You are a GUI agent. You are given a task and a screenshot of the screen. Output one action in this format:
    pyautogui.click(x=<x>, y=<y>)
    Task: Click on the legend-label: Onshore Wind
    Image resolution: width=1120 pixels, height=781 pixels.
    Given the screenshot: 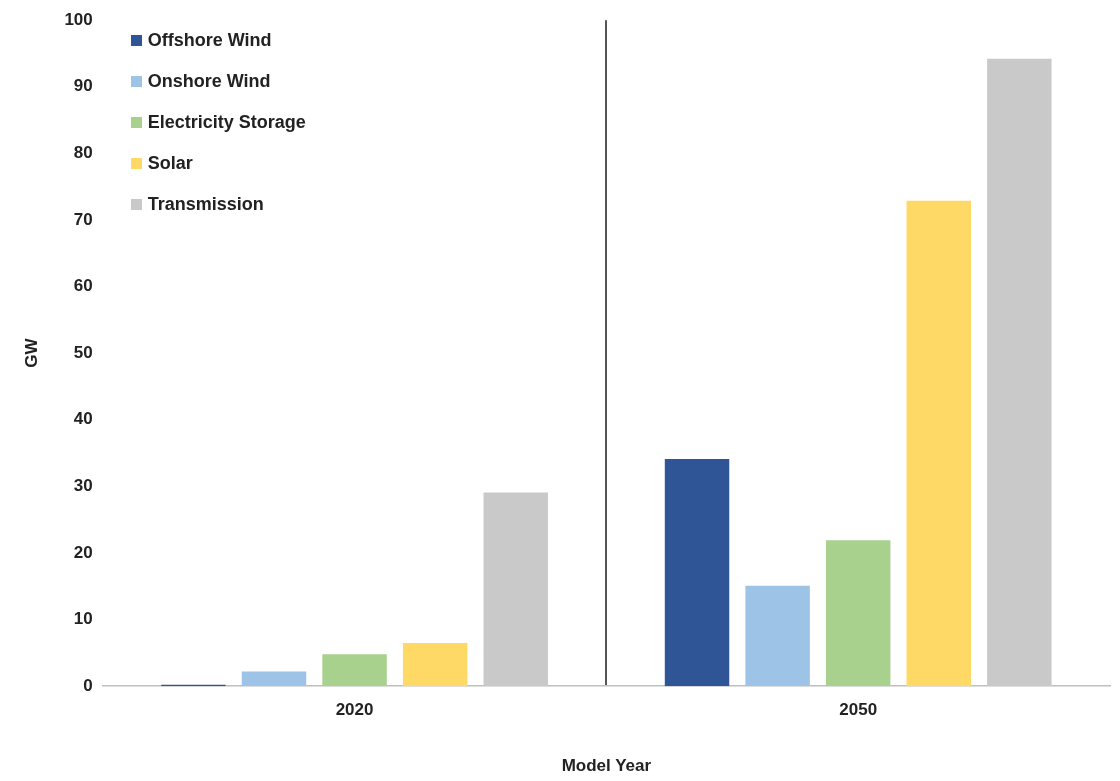 What is the action you would take?
    pyautogui.click(x=209, y=82)
    